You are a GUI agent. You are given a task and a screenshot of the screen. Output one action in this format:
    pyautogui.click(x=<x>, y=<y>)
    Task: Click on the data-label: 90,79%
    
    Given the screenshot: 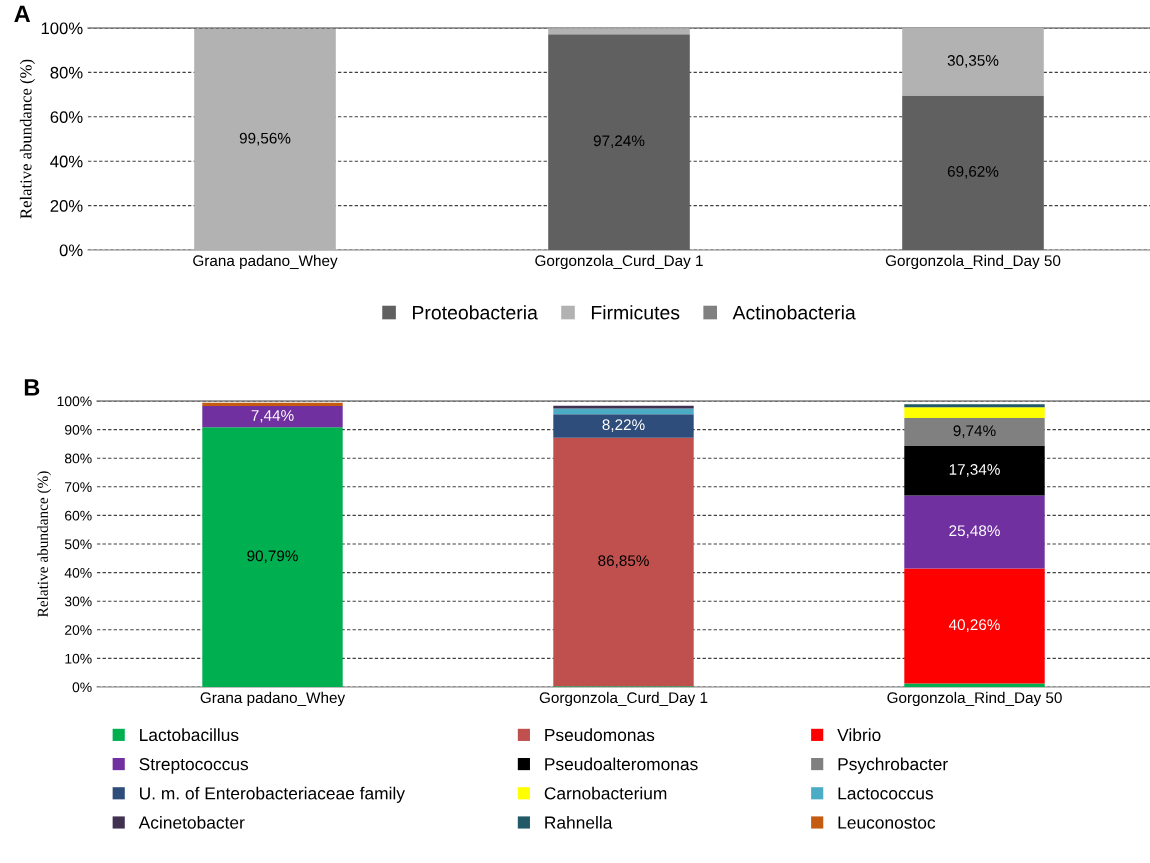 What is the action you would take?
    pyautogui.click(x=272, y=557)
    